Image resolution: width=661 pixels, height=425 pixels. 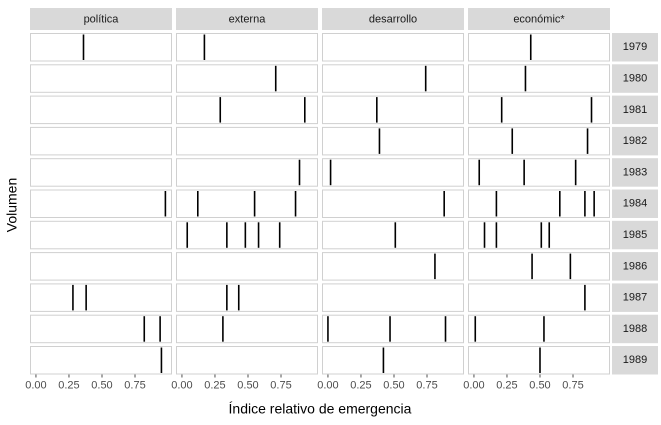 I want to click on row-strip-label: 1979, so click(x=635, y=47).